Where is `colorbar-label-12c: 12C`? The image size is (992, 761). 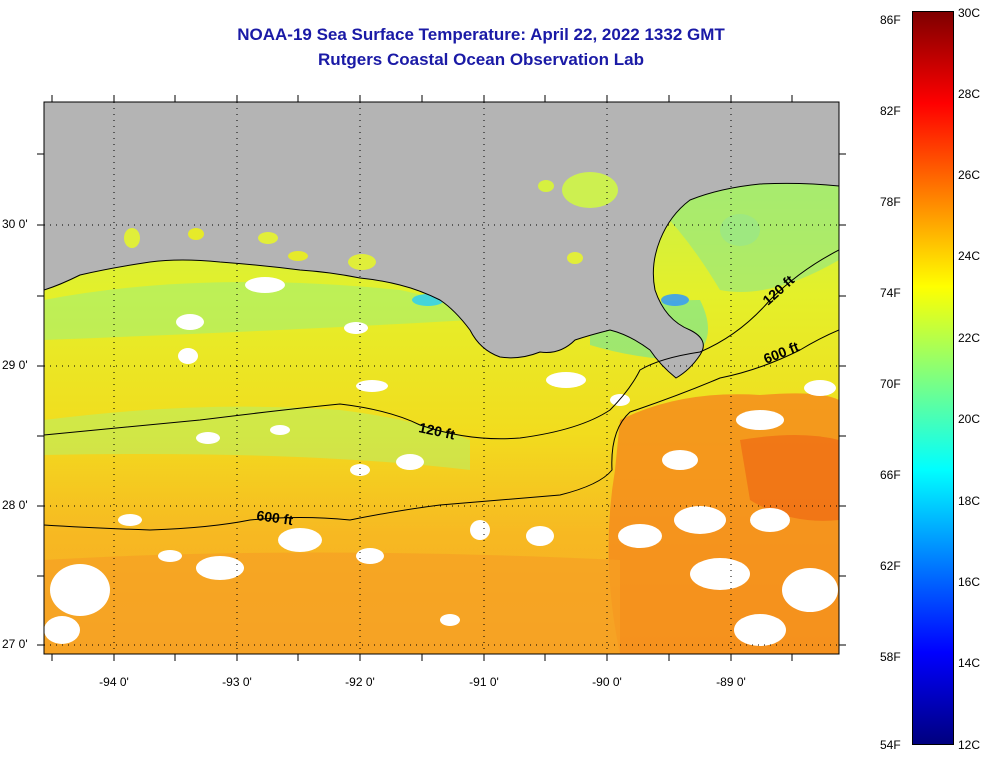
colorbar-label-12c: 12C is located at coordinates (969, 745).